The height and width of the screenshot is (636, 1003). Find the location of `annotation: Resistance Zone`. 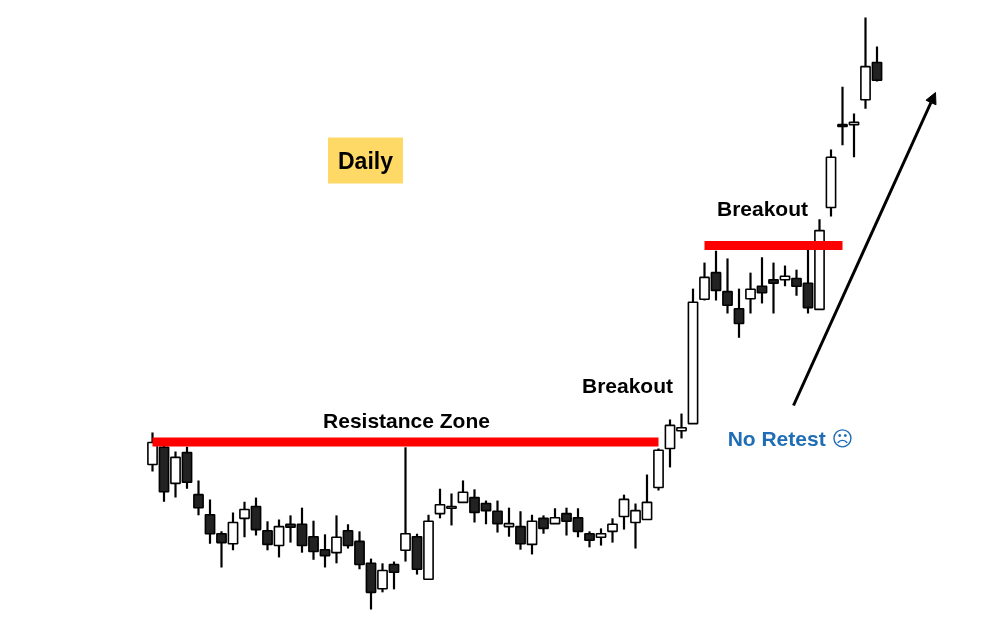

annotation: Resistance Zone is located at coordinates (406, 420).